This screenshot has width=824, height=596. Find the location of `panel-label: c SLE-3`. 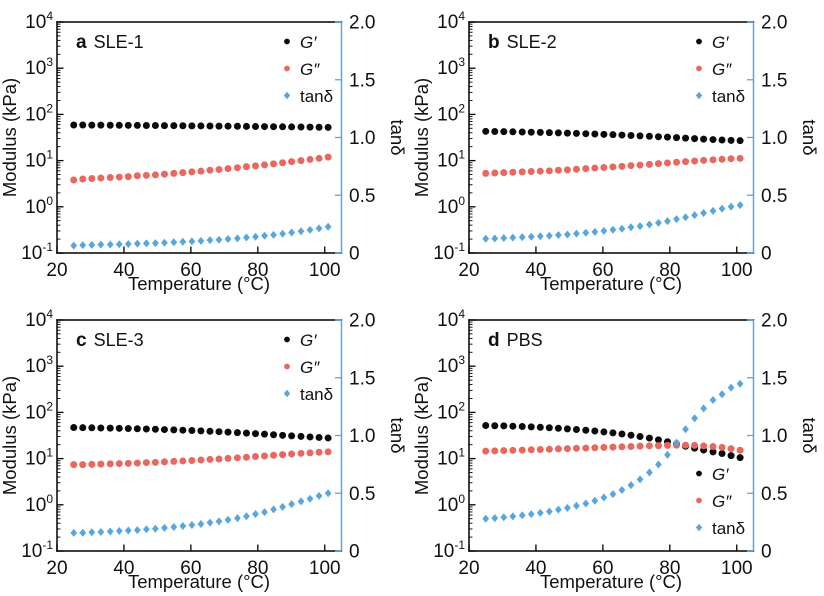

panel-label: c SLE-3 is located at coordinates (110, 340).